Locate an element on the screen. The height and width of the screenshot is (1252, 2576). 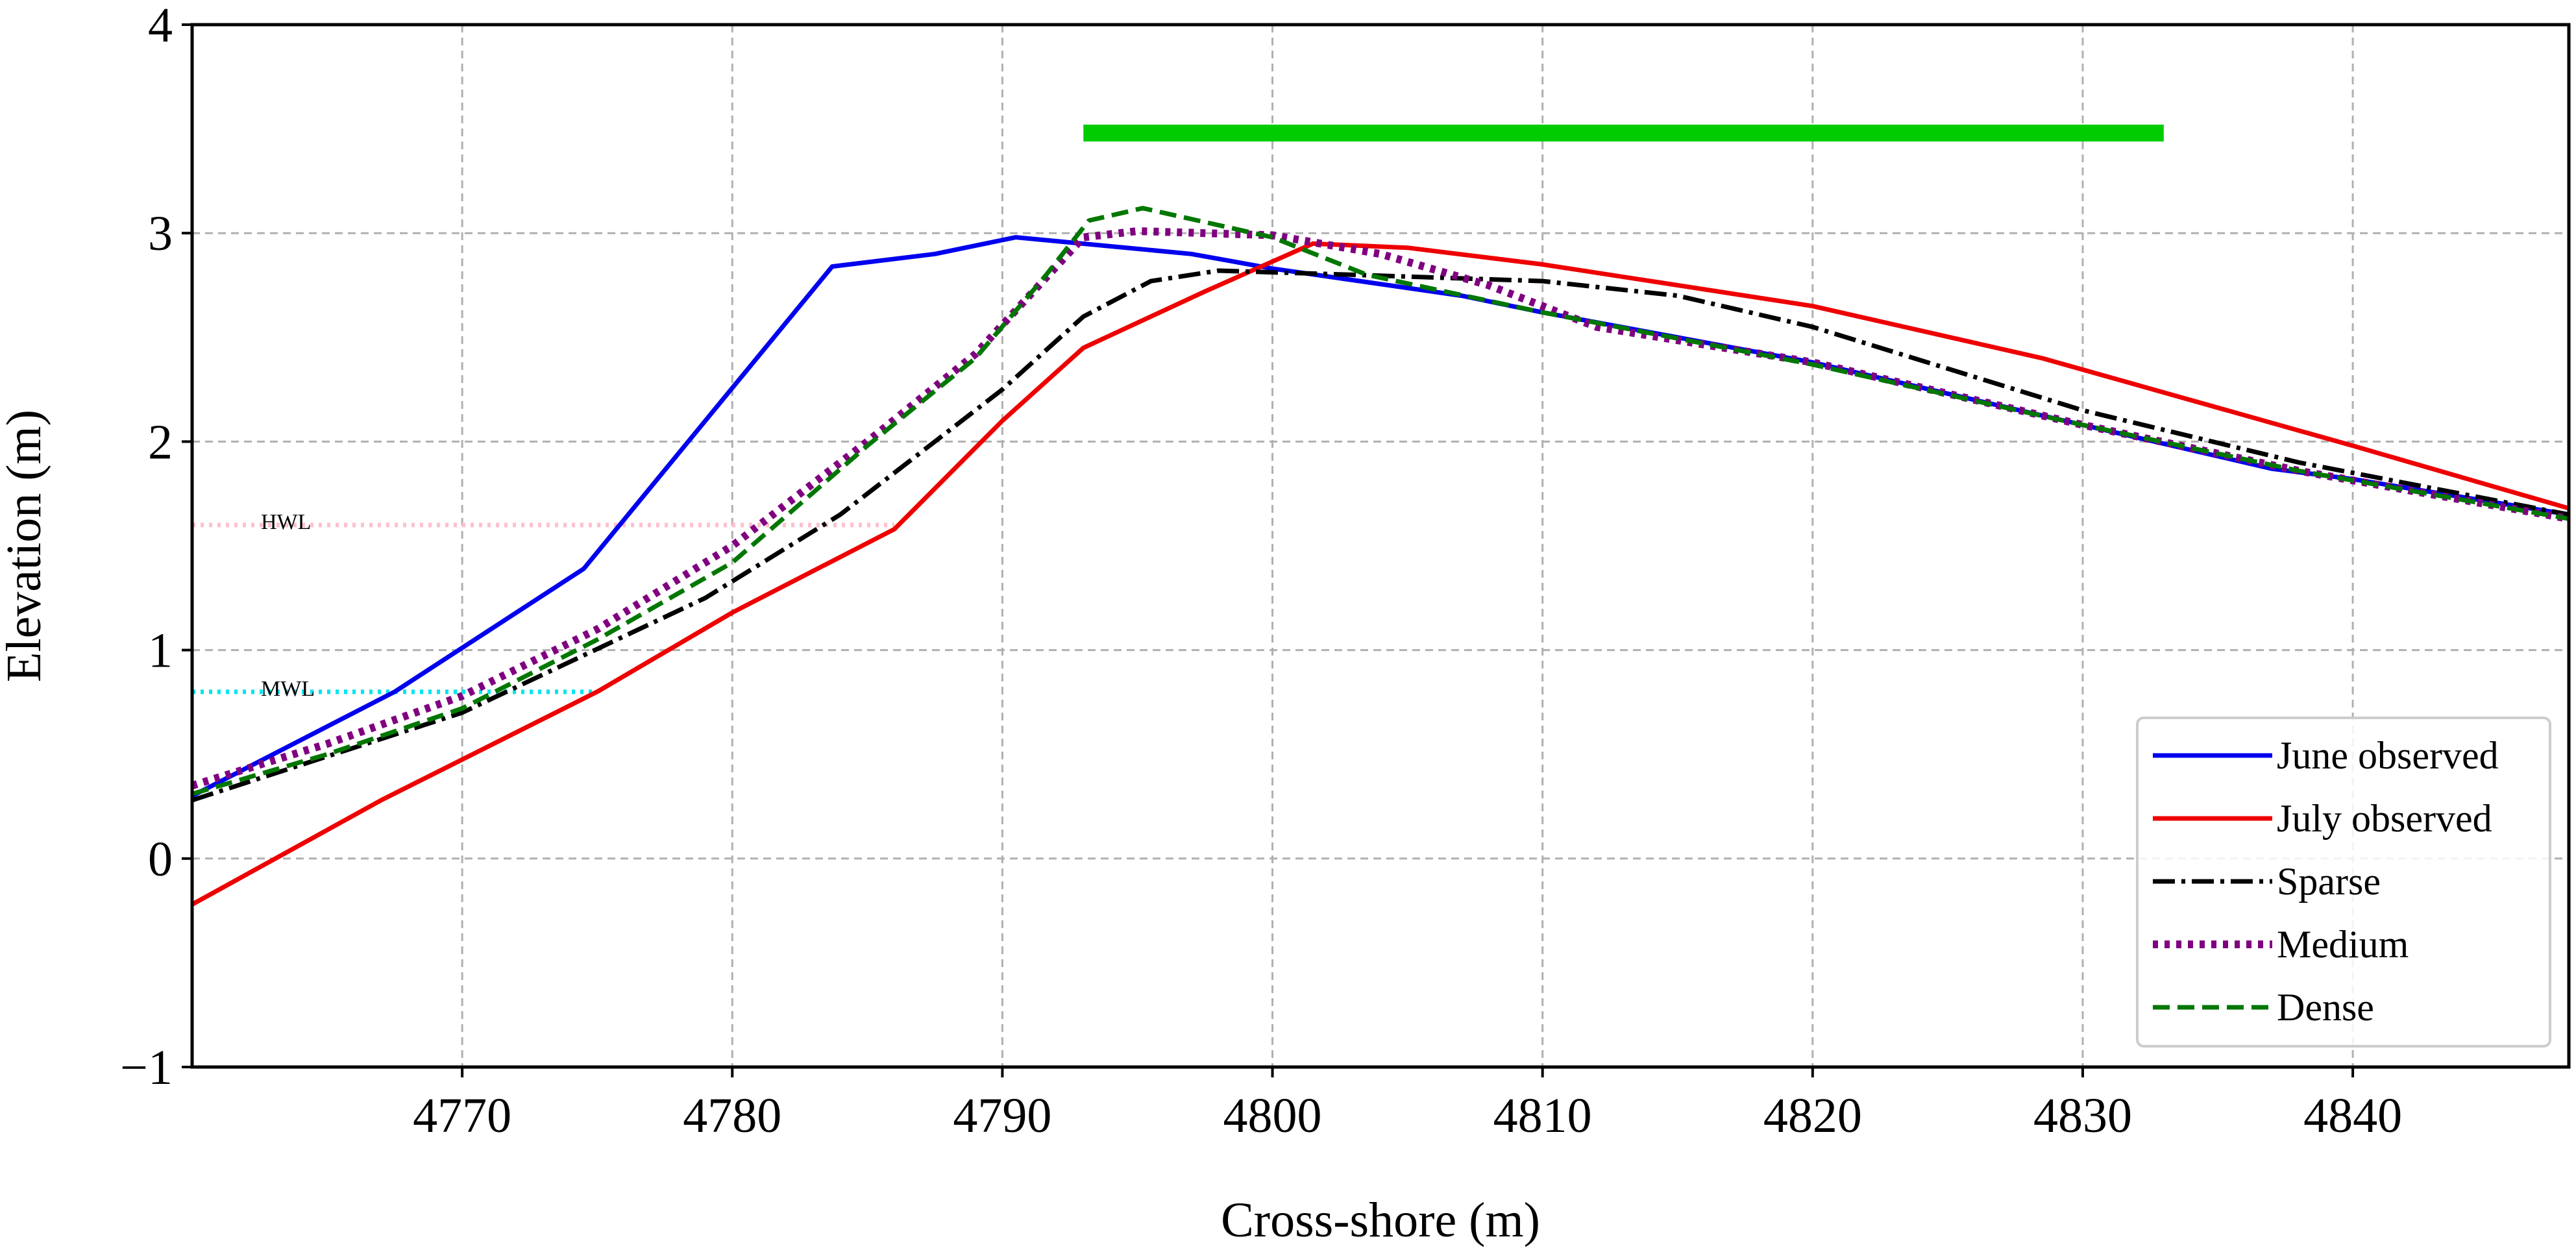
x-tick-label: 4790 is located at coordinates (1002, 1115).